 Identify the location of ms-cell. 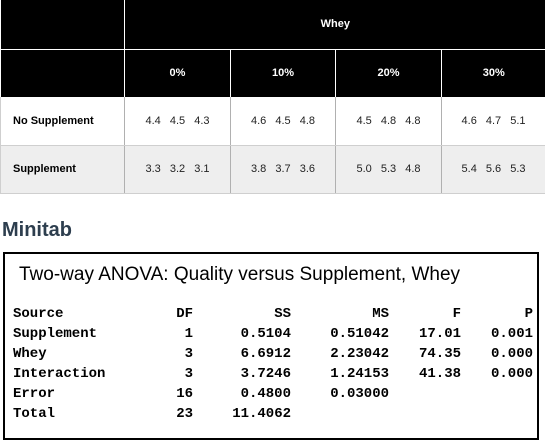
(340, 414).